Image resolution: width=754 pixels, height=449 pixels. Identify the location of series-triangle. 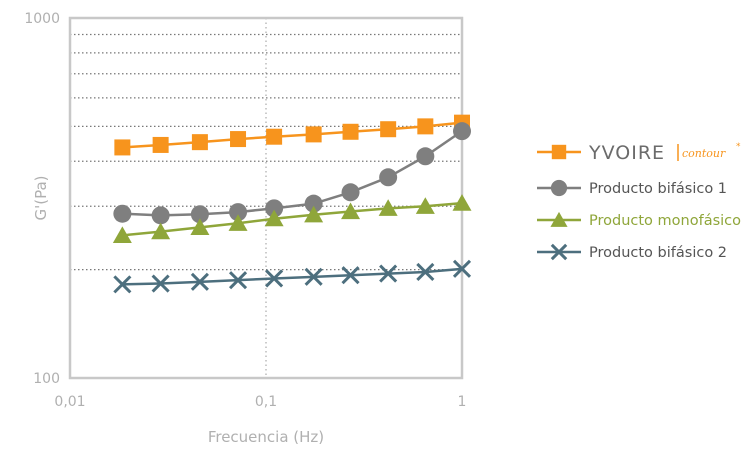
(292, 218).